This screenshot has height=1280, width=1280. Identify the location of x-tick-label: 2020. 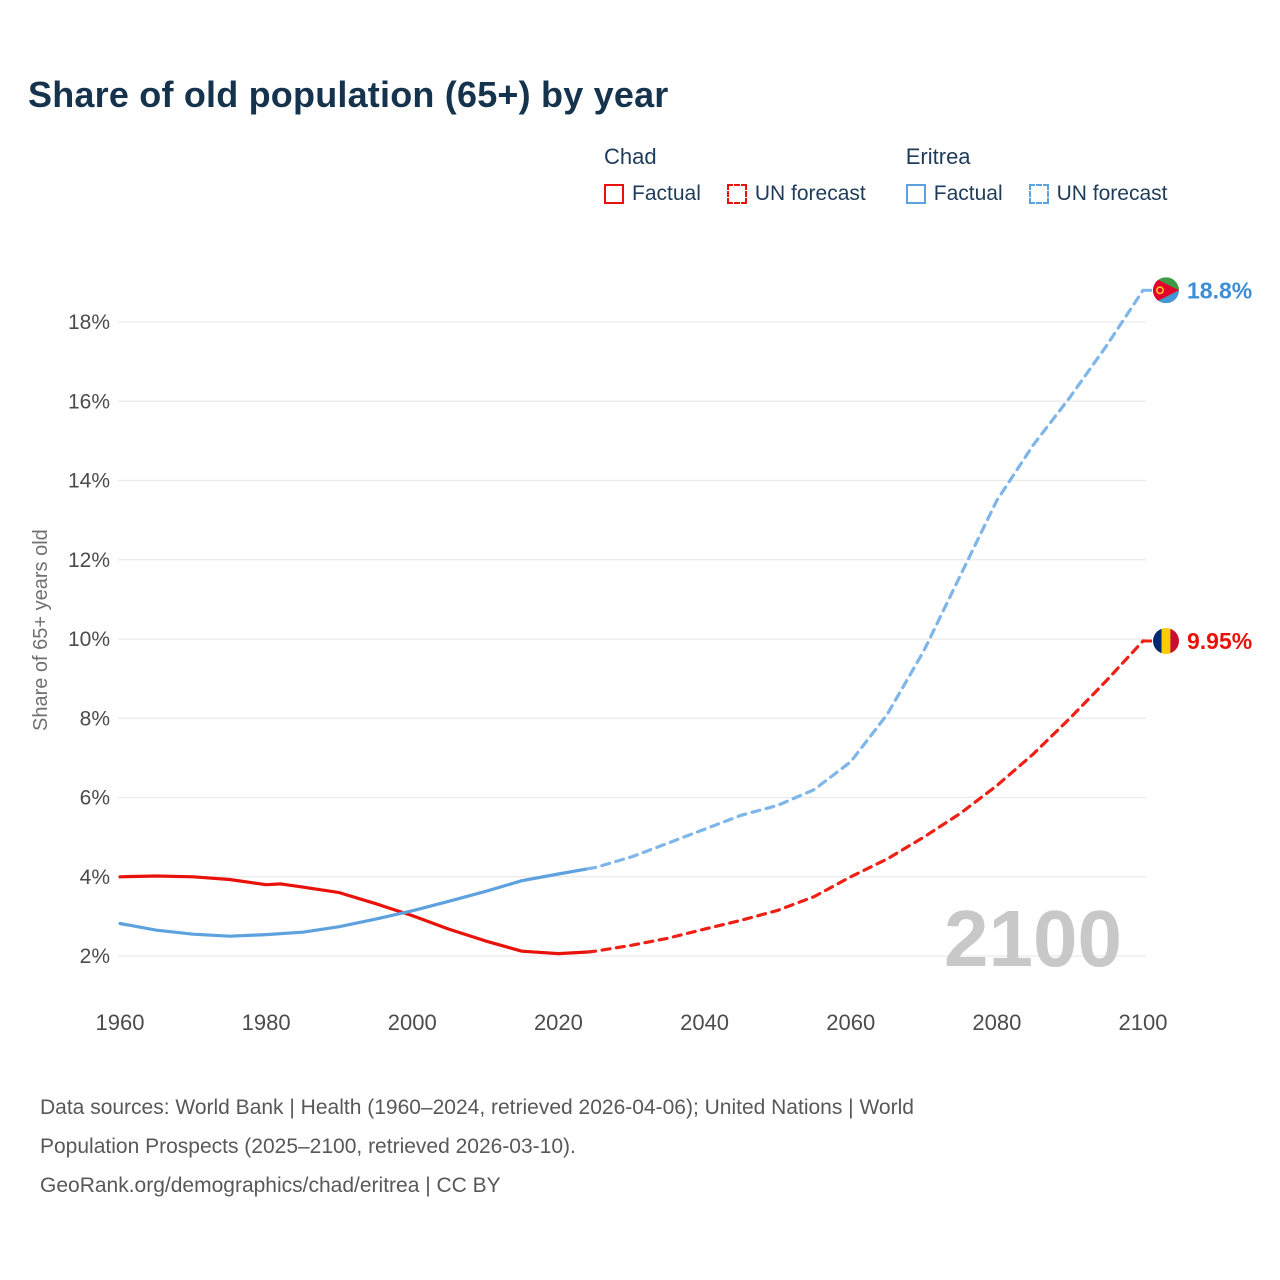
(558, 1022).